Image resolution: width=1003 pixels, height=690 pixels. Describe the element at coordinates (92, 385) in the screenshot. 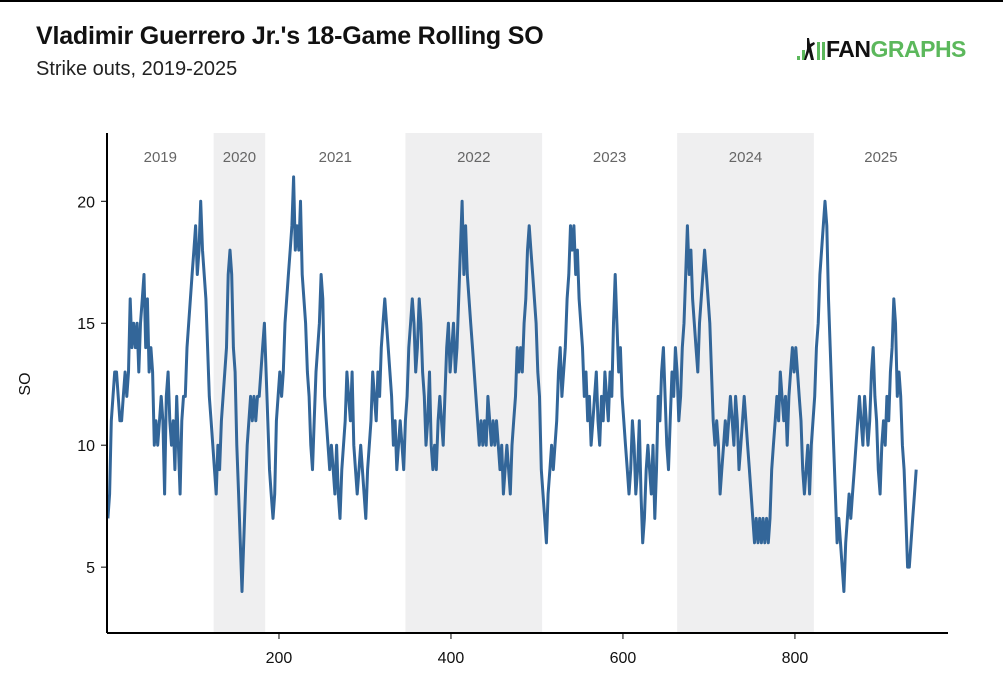

I see `y-ticks: 5 10 15 20` at that location.